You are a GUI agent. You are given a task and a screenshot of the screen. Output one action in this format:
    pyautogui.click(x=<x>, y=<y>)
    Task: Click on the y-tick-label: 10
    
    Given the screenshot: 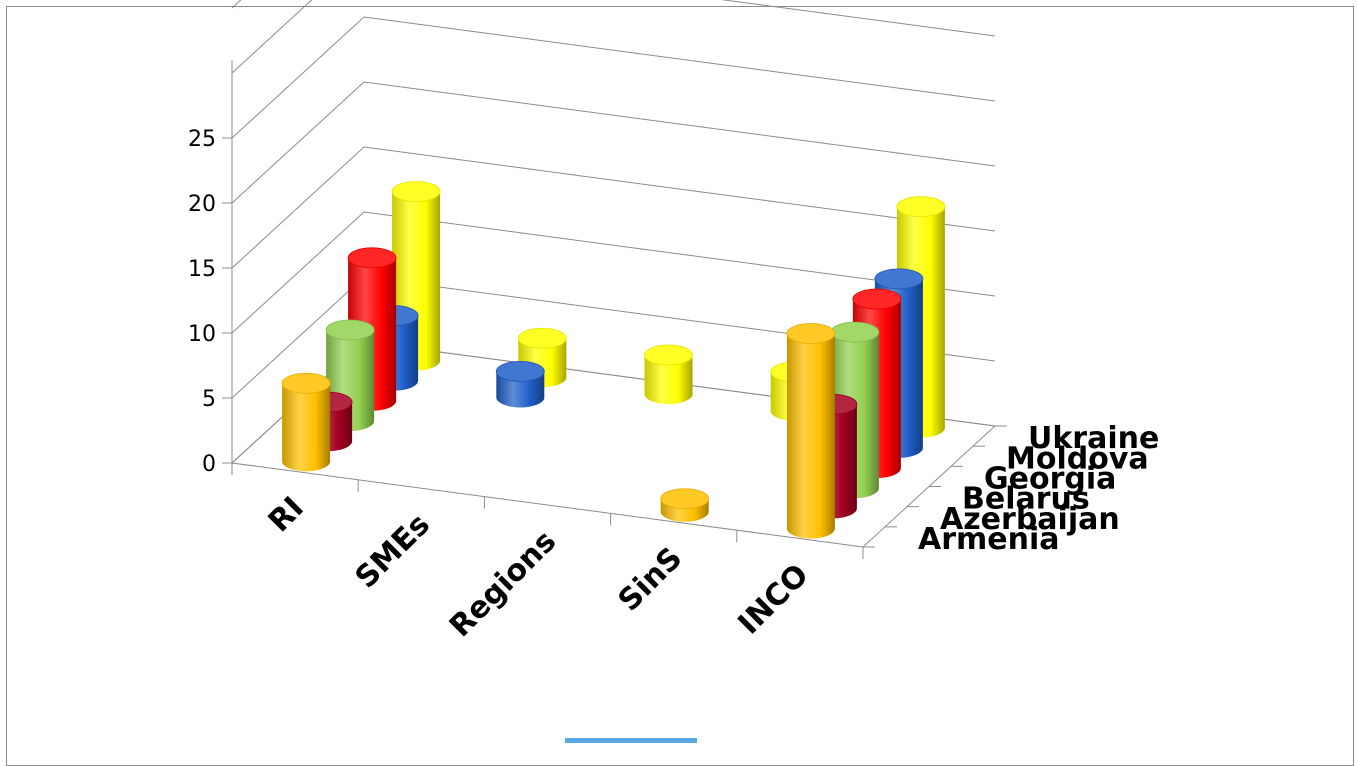 What is the action you would take?
    pyautogui.click(x=202, y=334)
    